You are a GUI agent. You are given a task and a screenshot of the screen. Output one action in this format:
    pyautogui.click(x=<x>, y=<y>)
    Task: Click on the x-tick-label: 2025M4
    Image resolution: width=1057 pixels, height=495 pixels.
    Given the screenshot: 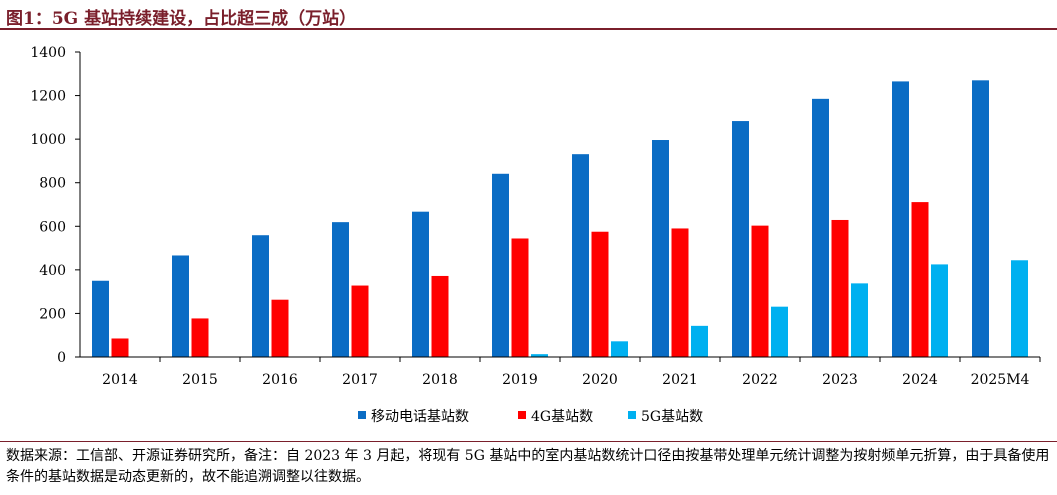 What is the action you would take?
    pyautogui.click(x=1000, y=380)
    